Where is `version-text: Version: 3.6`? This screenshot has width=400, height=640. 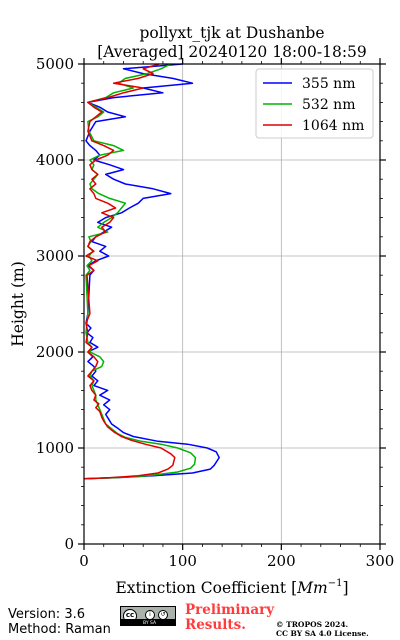 version-text: Version: 3.6 is located at coordinates (46, 614).